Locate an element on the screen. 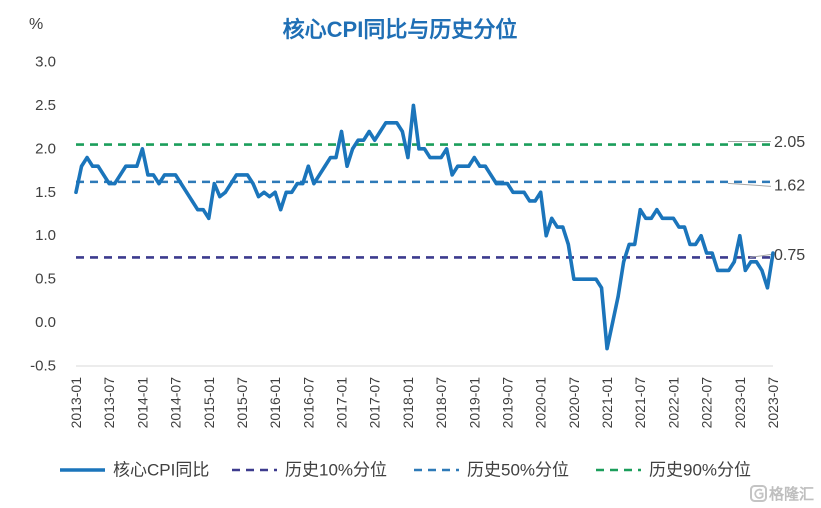 This screenshot has height=508, width=821. watermark-logo-icon is located at coordinates (758, 493).